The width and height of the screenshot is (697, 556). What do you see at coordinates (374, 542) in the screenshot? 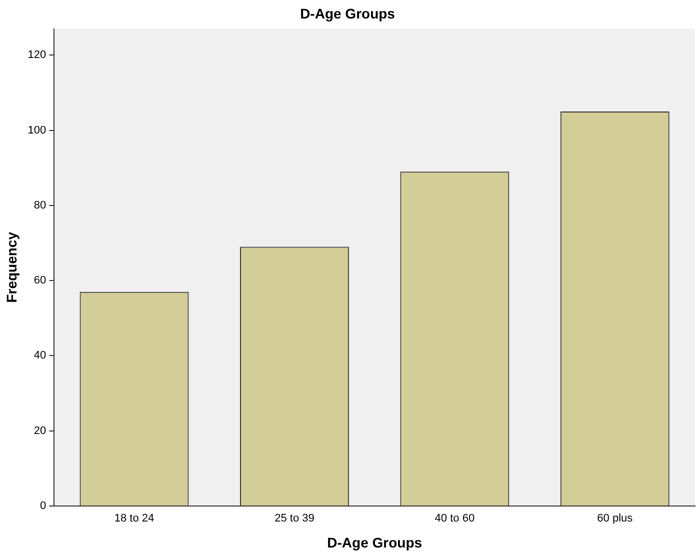
I see `x-axis-title: D-Age Groups` at bounding box center [374, 542].